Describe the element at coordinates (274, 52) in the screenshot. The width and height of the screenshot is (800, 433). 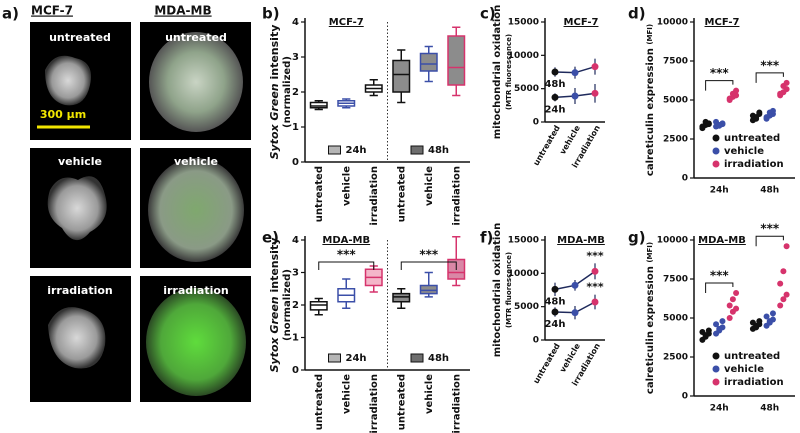
I see `y-axis-label-text: intensity` at that location.